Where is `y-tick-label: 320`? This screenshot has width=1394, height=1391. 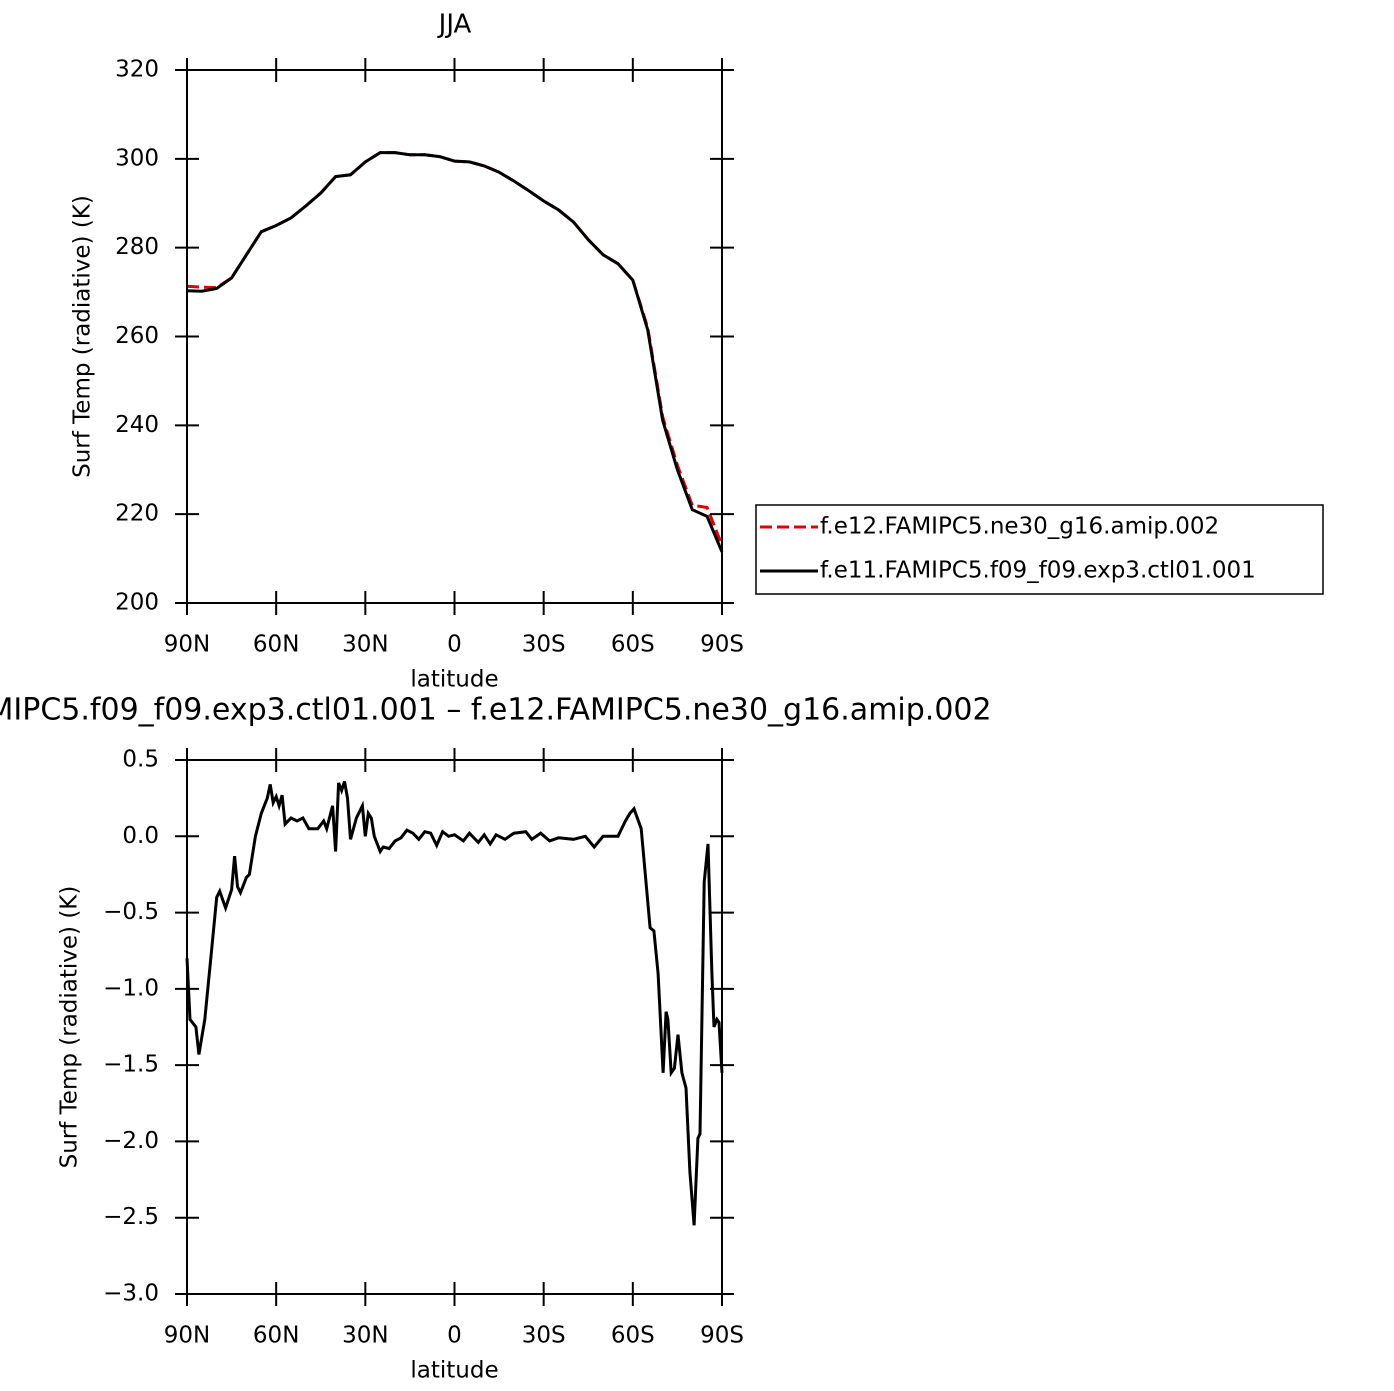 y-tick-label: 320 is located at coordinates (137, 70).